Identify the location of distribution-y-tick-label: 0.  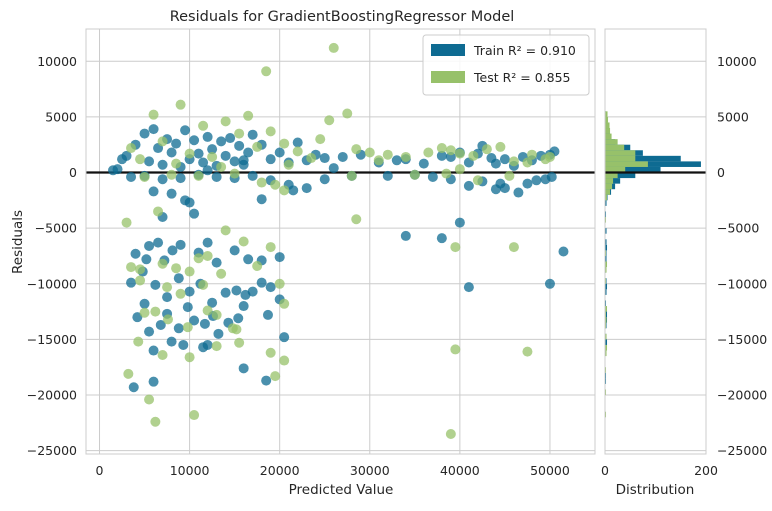
(721, 172).